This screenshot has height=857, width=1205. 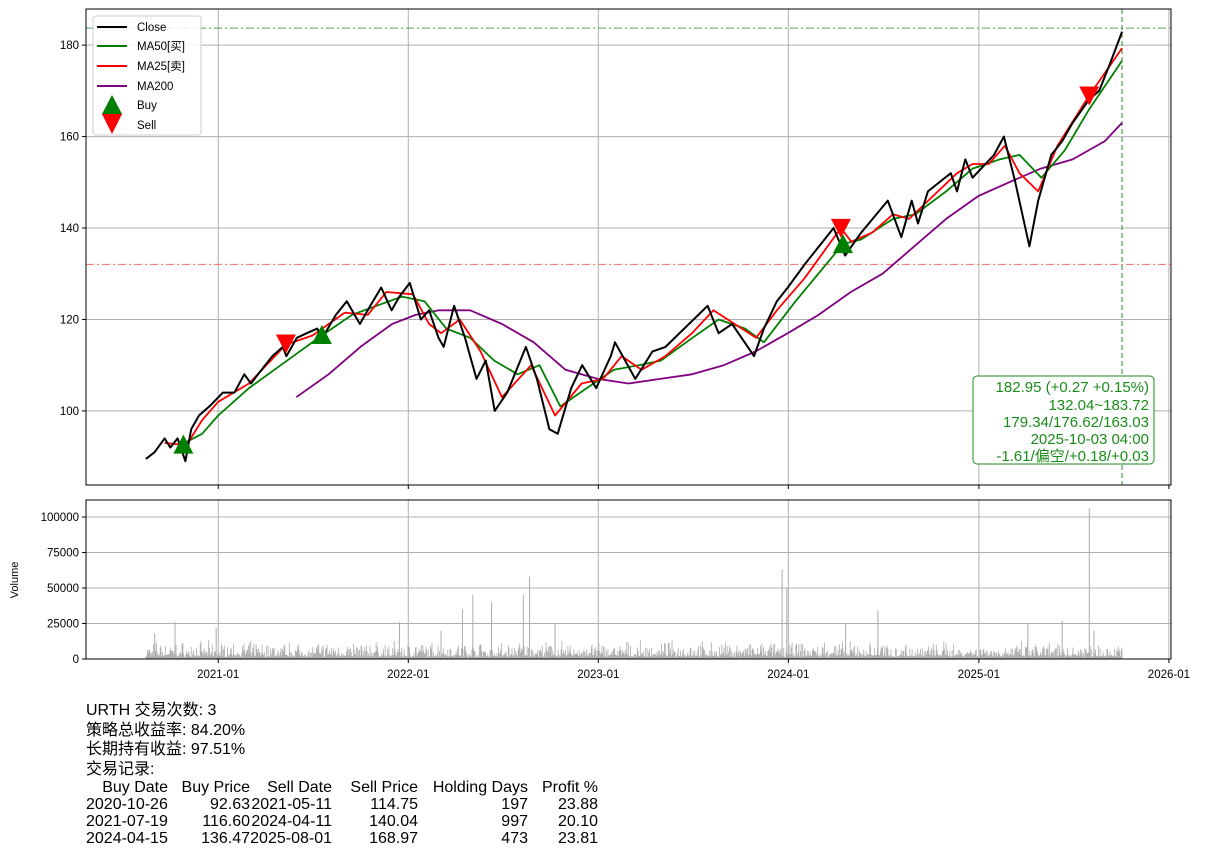 I want to click on legend-buy-icon, so click(x=112, y=104).